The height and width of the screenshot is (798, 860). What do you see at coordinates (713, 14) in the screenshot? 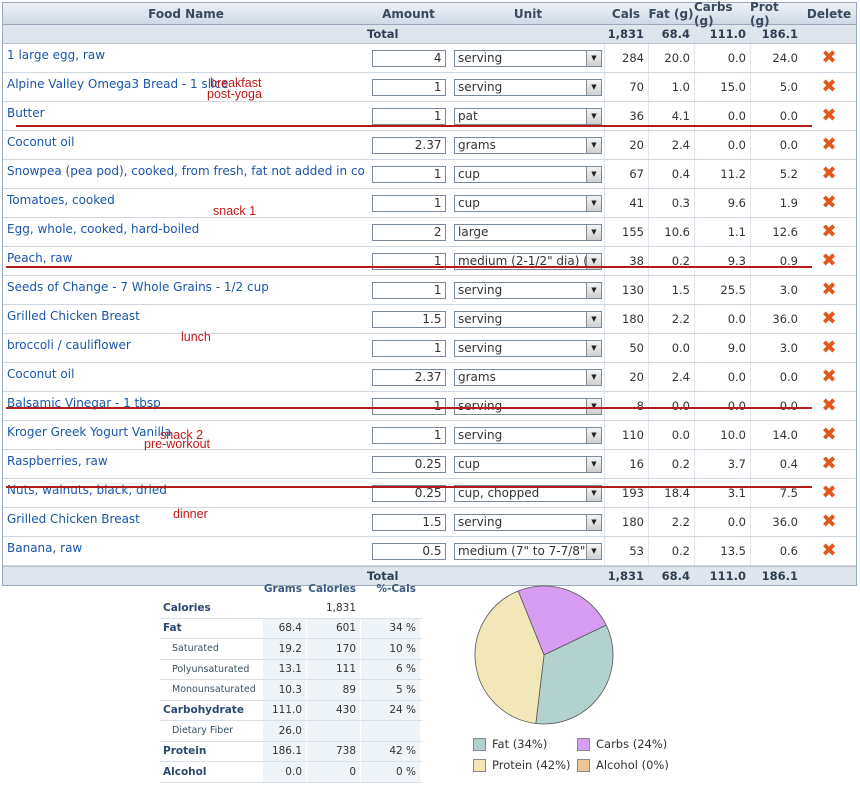
I see `col-header-carbs: Carbs (g)` at bounding box center [713, 14].